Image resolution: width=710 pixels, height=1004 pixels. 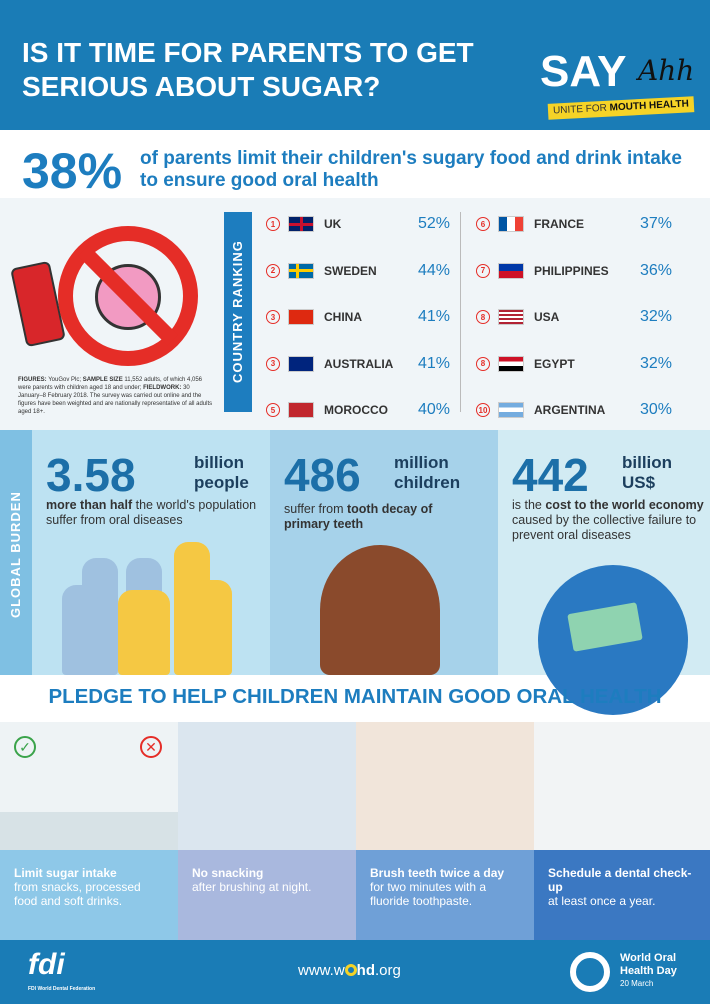 I want to click on cost-unit2: US$, so click(x=639, y=482).